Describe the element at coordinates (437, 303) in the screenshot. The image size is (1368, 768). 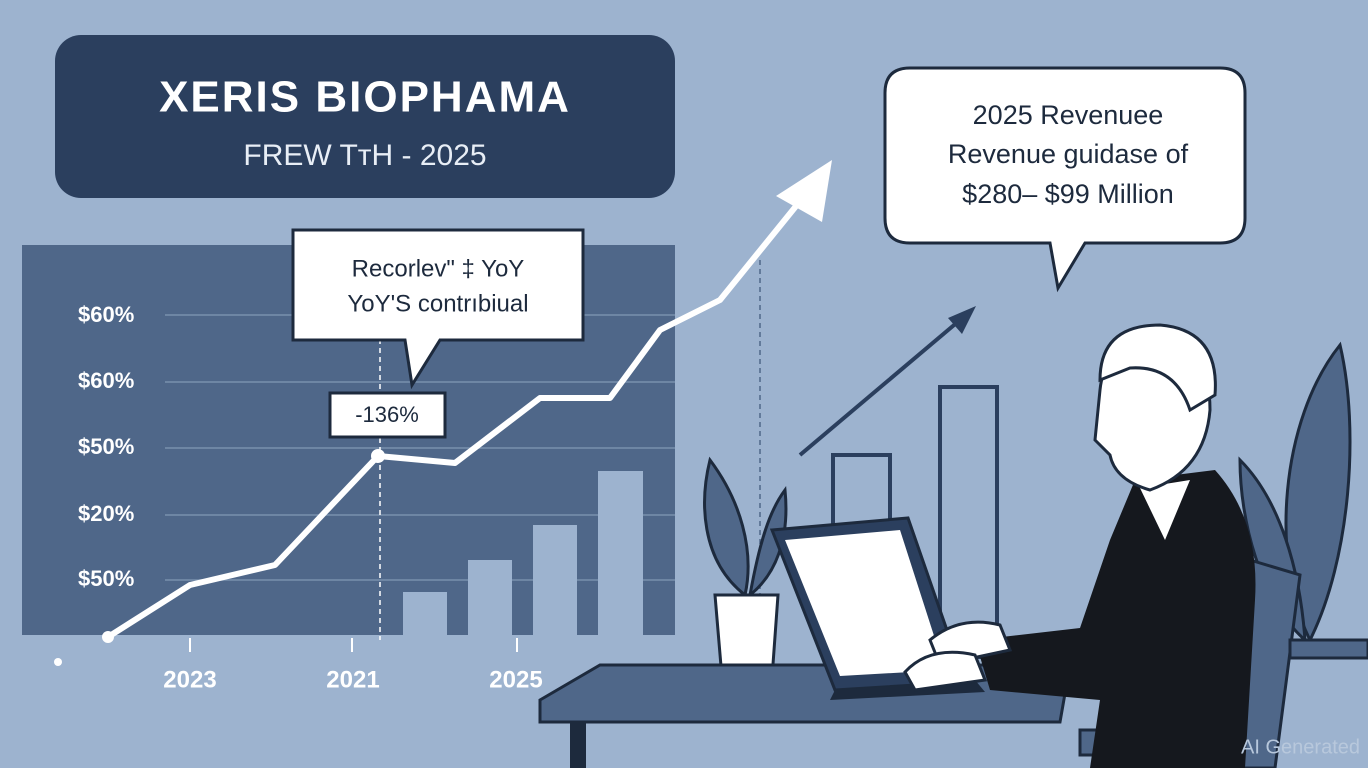
I see `callout-line: YoY'S contrıbiual` at that location.